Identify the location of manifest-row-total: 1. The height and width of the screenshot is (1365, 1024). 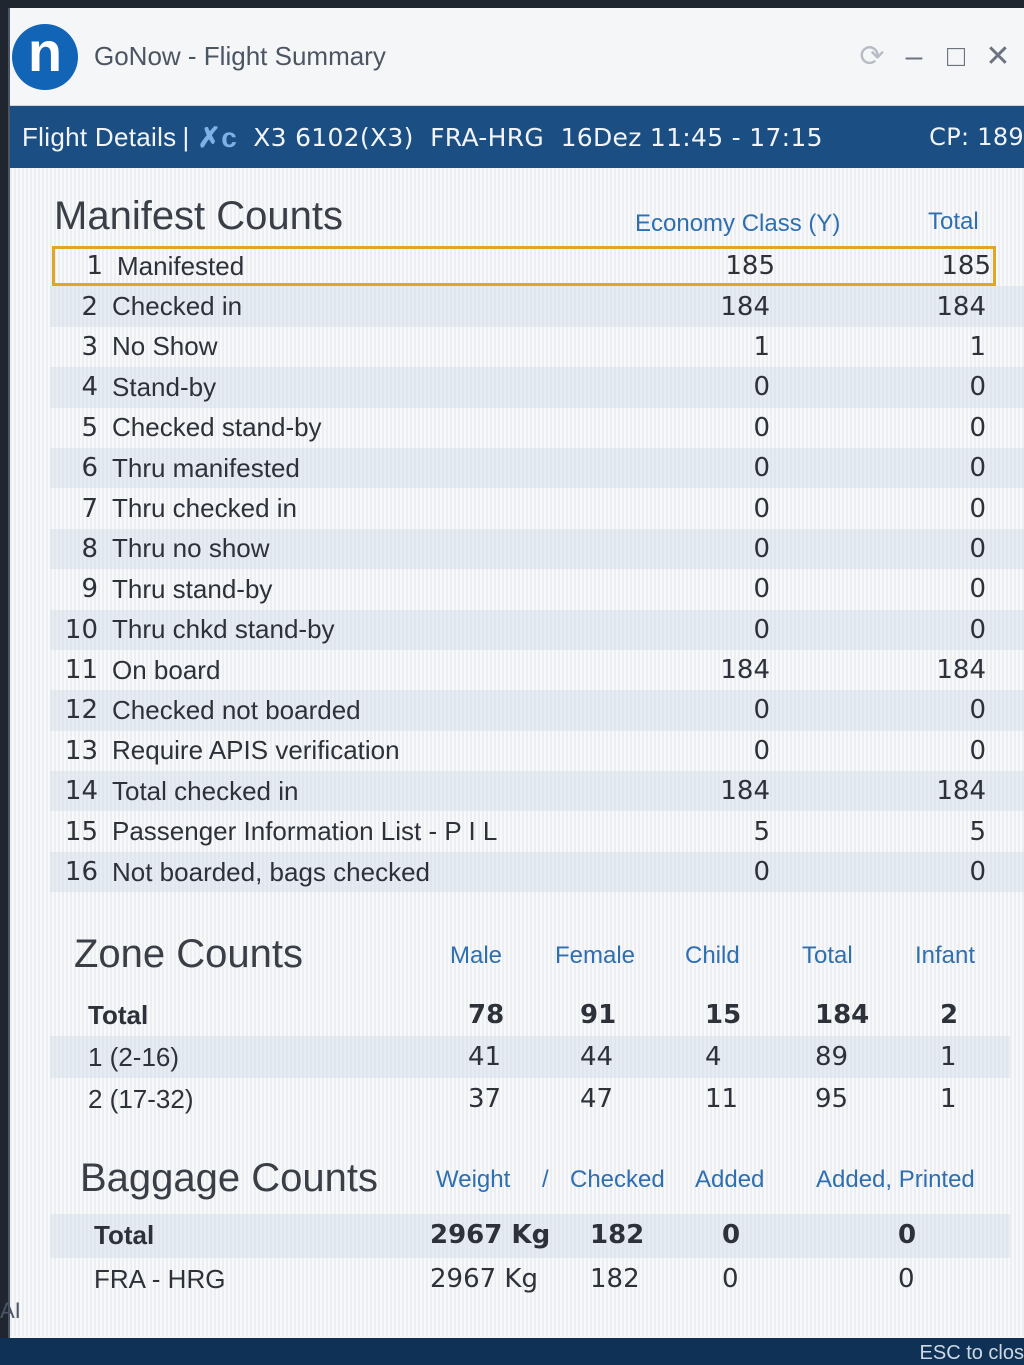
(977, 346).